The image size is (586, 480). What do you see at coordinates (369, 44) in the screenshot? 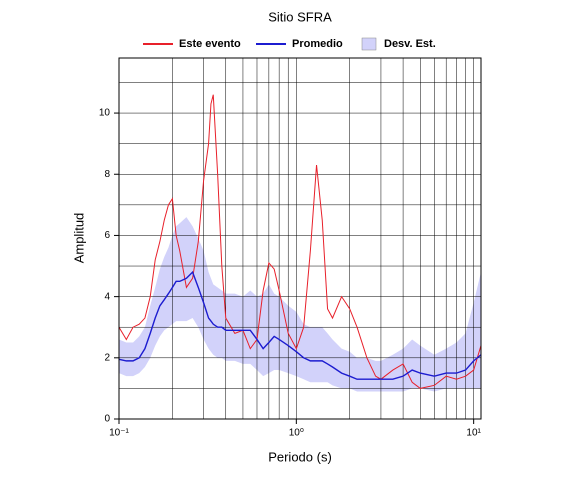
I see `legend-swatch` at bounding box center [369, 44].